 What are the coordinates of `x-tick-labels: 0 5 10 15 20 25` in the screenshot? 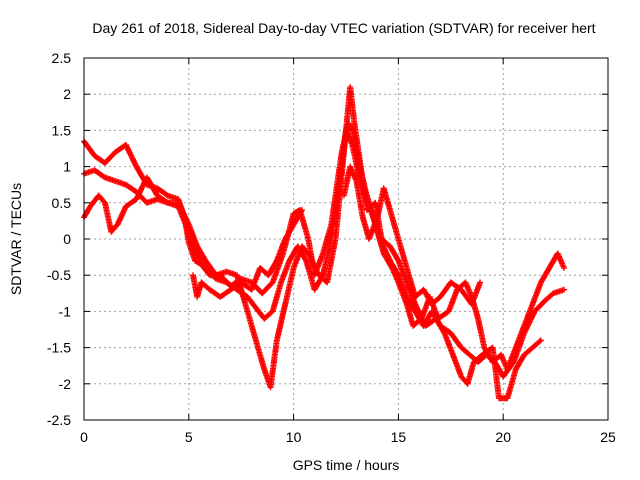 It's located at (348, 437).